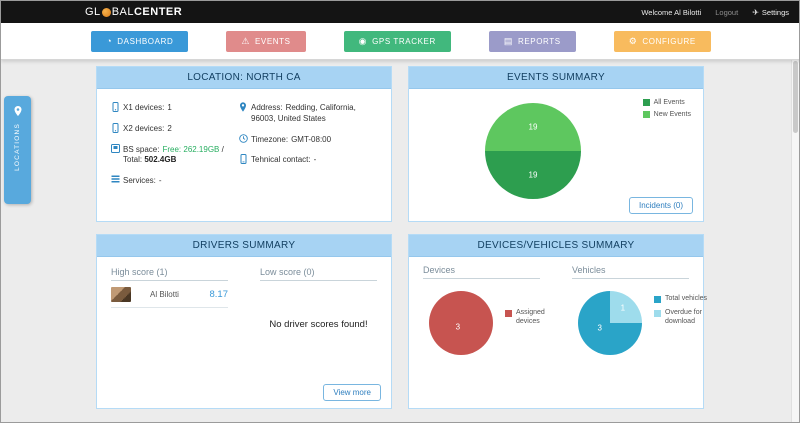  Describe the element at coordinates (245, 138) in the screenshot. I see `clock-icon` at that location.